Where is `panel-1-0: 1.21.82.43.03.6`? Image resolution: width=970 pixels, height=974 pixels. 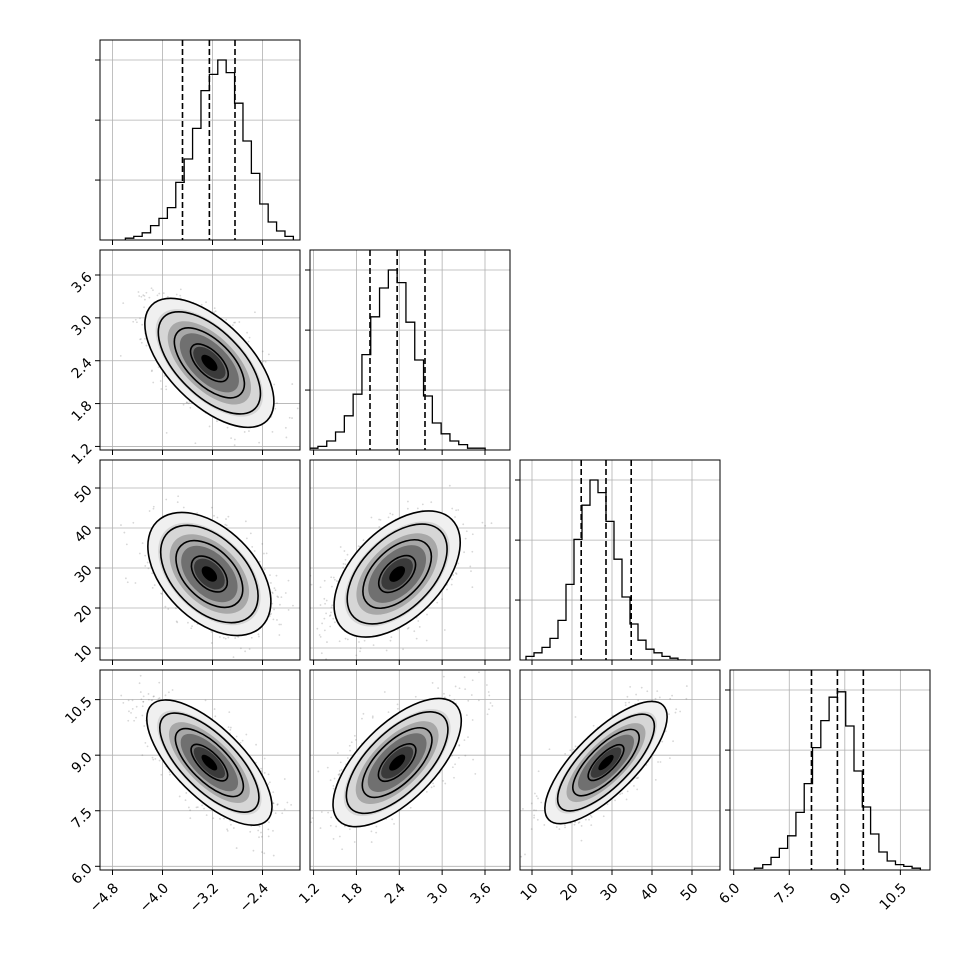
panel-1-0: 1.21.82.43.03.6 is located at coordinates (184, 359).